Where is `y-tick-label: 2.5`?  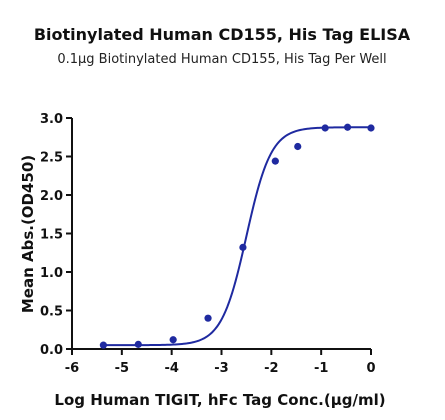 y-tick-label: 2.5 is located at coordinates (51, 158).